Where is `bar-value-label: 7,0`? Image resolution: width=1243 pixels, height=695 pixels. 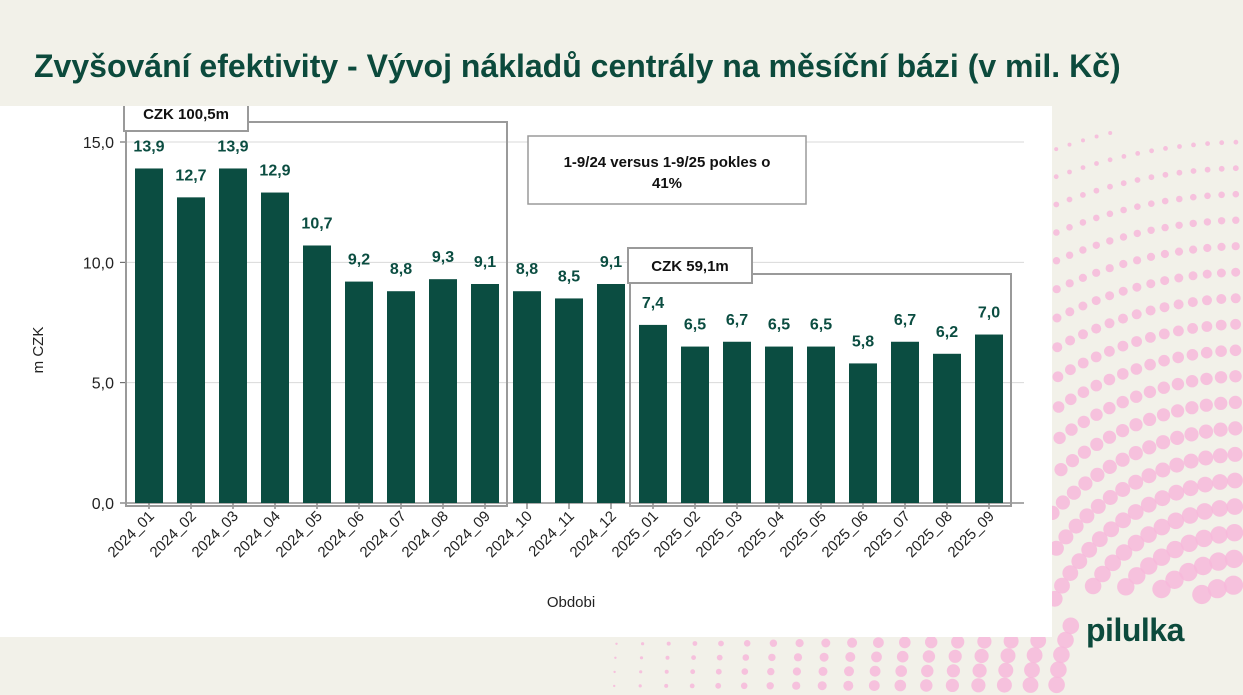 bar-value-label: 7,0 is located at coordinates (989, 313).